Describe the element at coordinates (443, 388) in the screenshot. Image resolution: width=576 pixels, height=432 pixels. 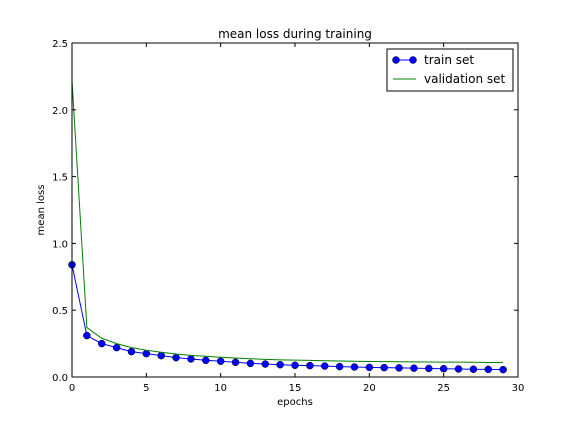
I see `x-tick-label: 25` at that location.